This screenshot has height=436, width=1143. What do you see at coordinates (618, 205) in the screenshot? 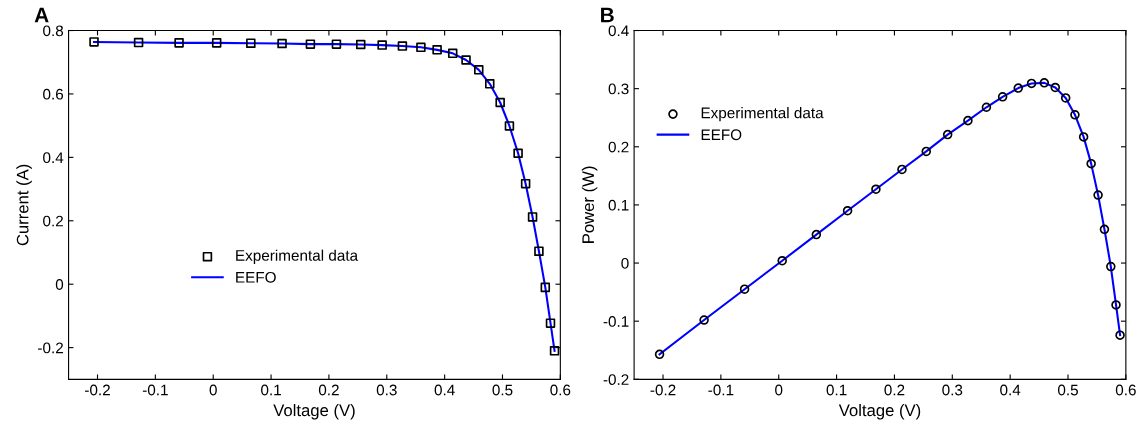
I see `y-tick-label: 0.1` at bounding box center [618, 205].